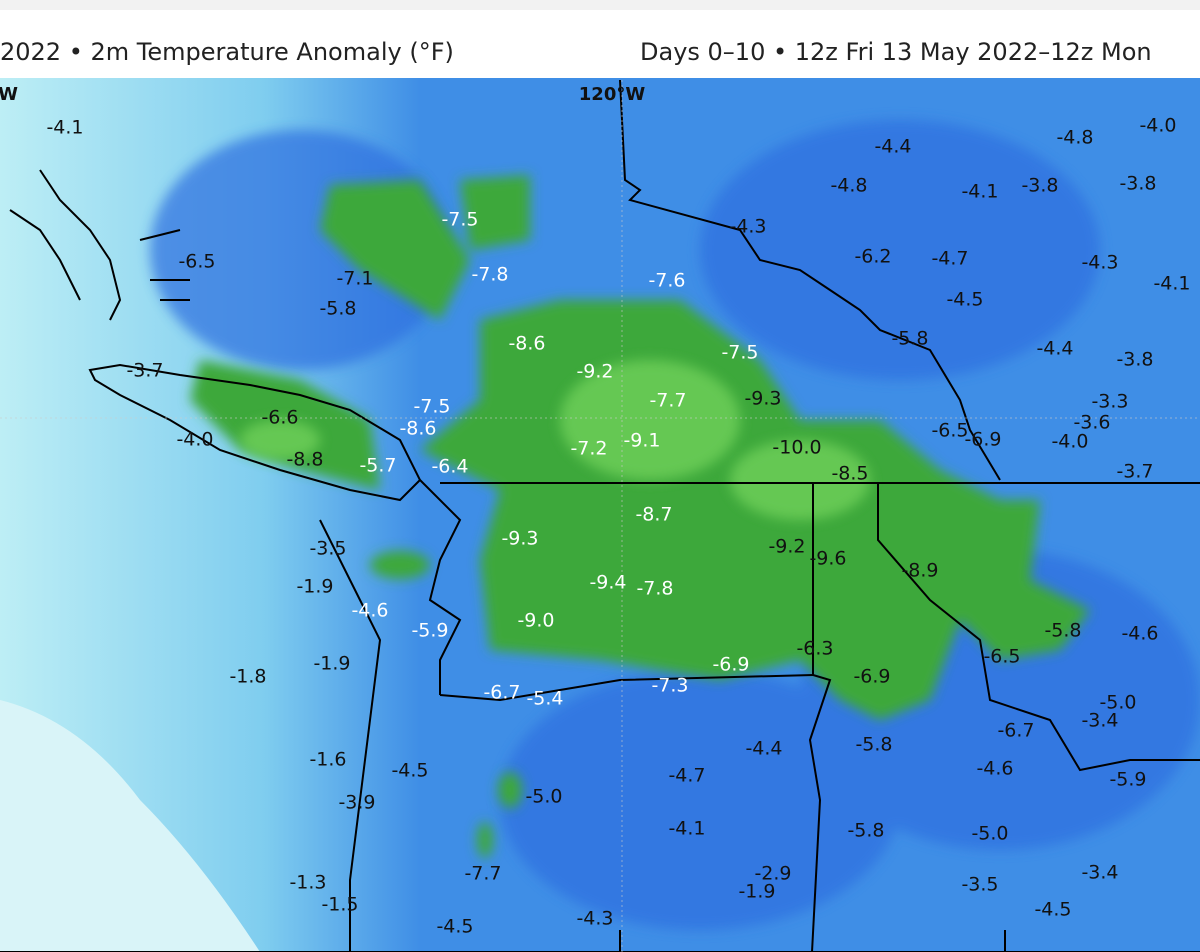 This screenshot has width=1200, height=952. I want to click on anomaly-label: -7.1, so click(354, 279).